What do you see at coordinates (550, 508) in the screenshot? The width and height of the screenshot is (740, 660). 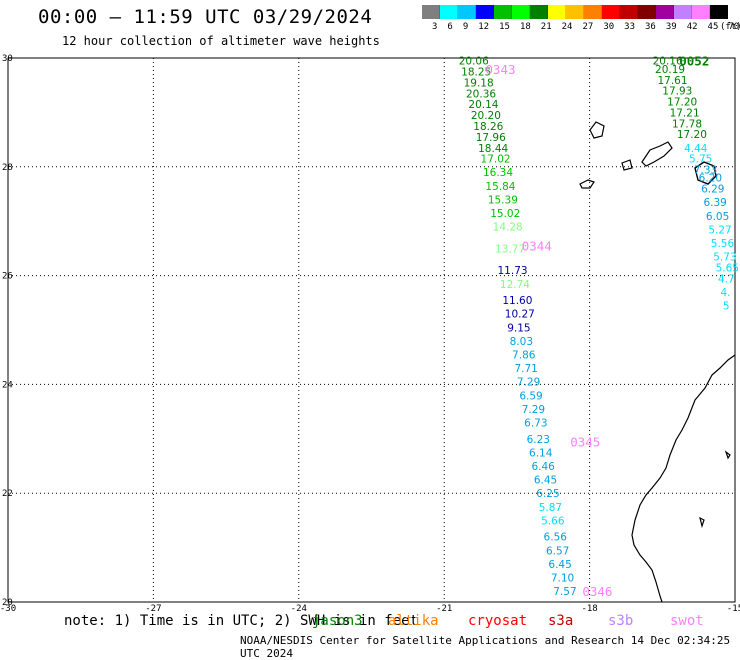 I see `wave-height-label: 5.87` at bounding box center [550, 508].